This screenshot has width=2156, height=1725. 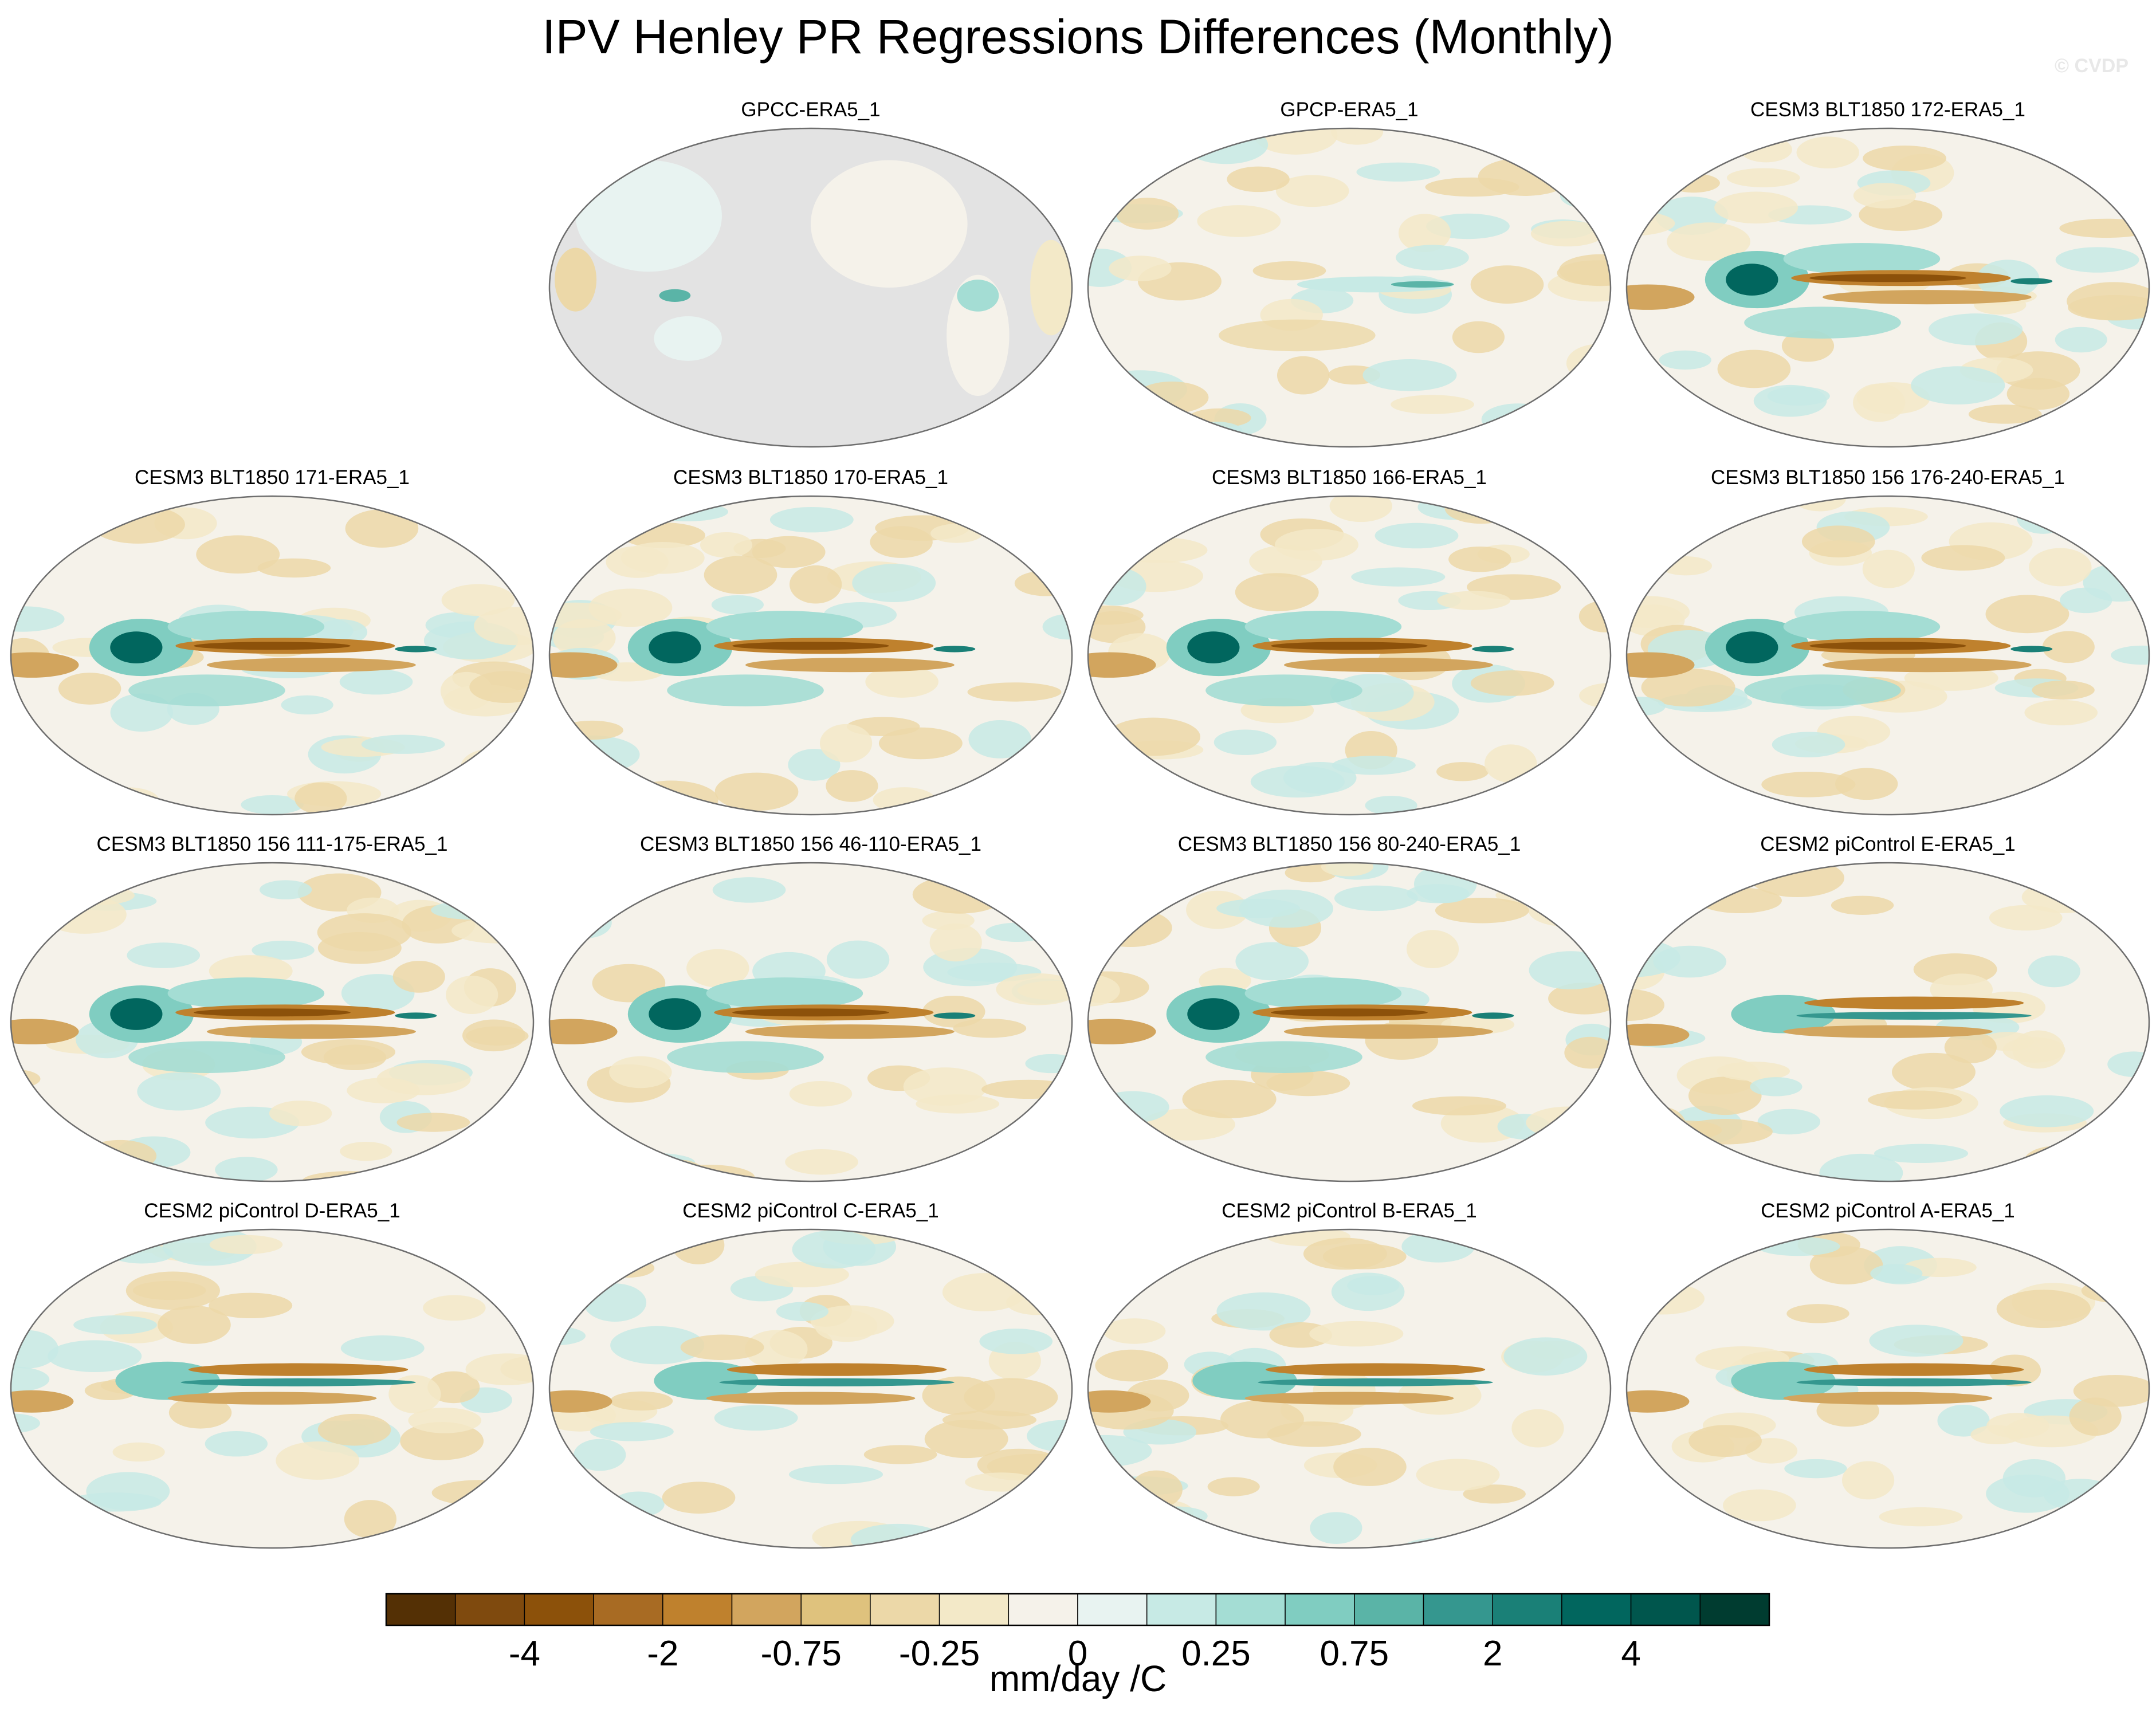 What do you see at coordinates (272, 655) in the screenshot?
I see `map-field` at bounding box center [272, 655].